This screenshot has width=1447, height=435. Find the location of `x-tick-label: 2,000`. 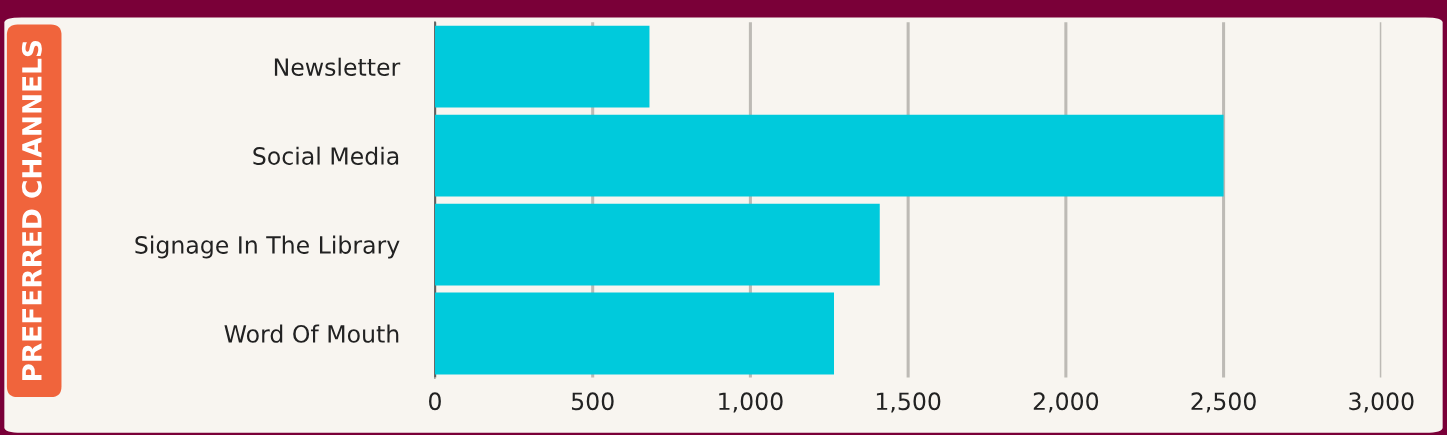

x-tick-label: 2,000 is located at coordinates (1066, 402).